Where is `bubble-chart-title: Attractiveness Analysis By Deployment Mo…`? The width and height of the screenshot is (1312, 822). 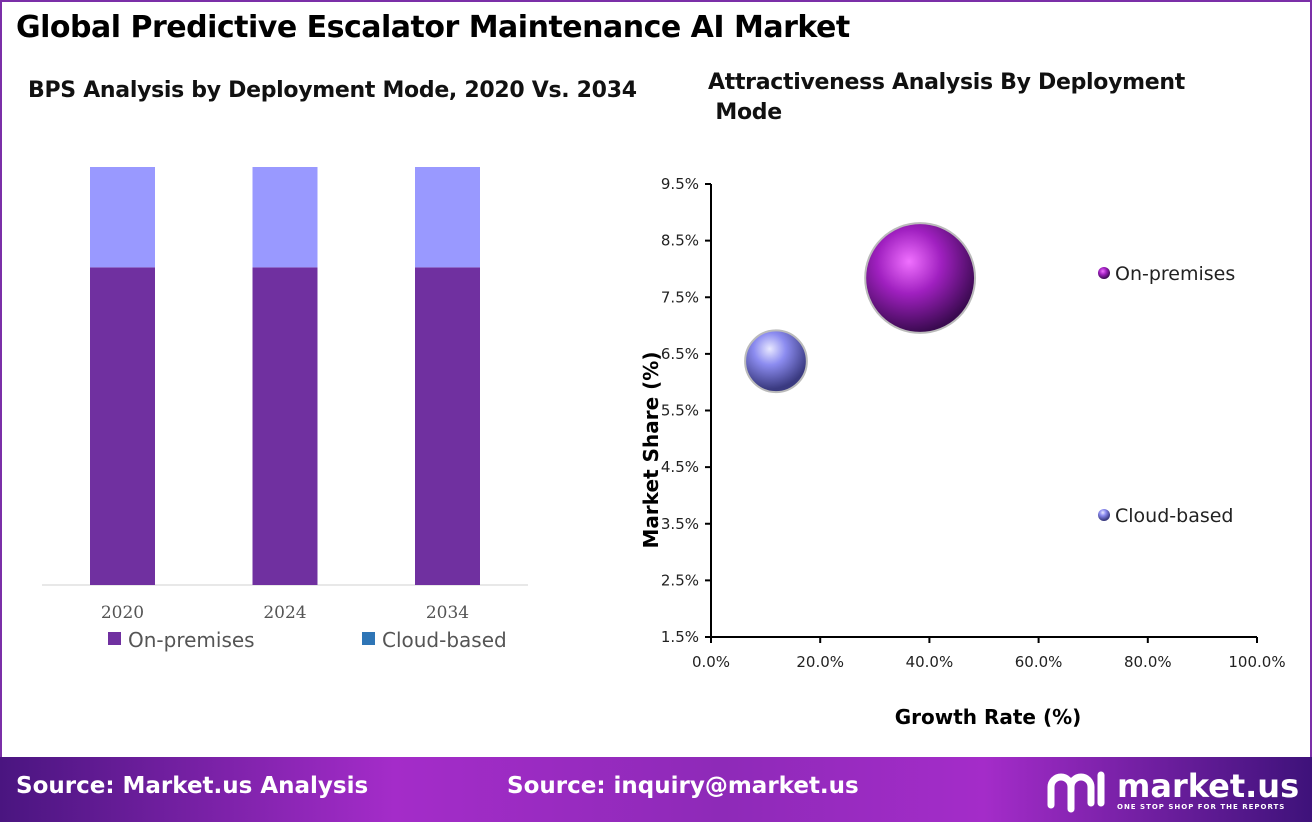
bubble-chart-title: Attractiveness Analysis By Deployment Mo… is located at coordinates (946, 97).